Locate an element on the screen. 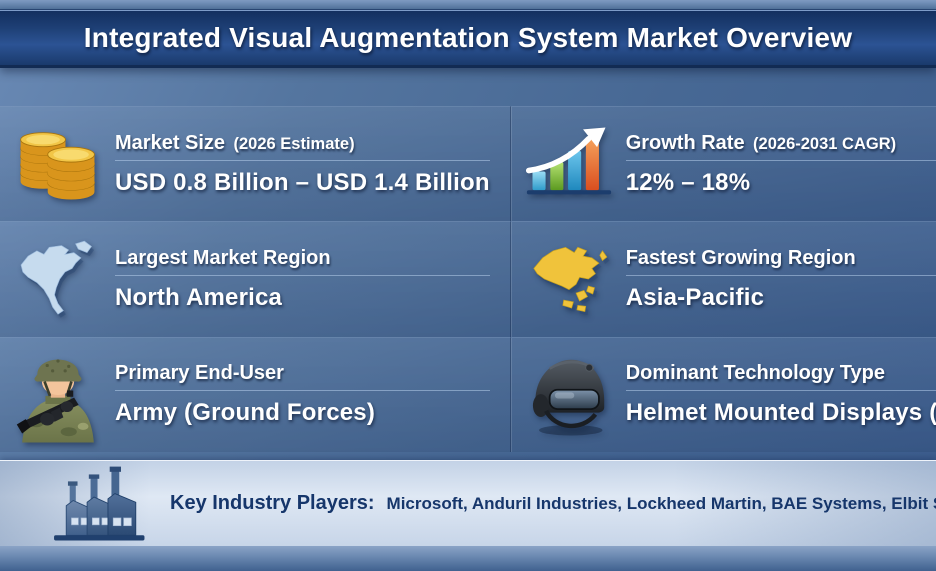 This screenshot has height=571, width=936. card-heading-row: Primary End-User is located at coordinates (302, 377).